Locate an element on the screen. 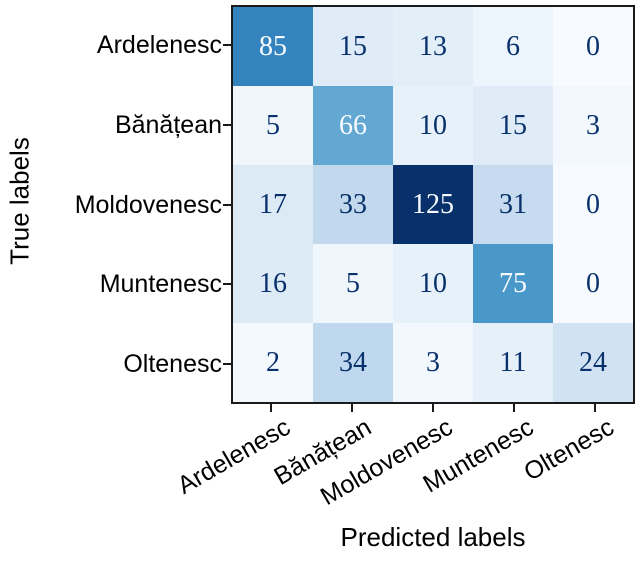 This screenshot has width=641, height=561. y-tick-label: Bănățean is located at coordinates (168, 124).